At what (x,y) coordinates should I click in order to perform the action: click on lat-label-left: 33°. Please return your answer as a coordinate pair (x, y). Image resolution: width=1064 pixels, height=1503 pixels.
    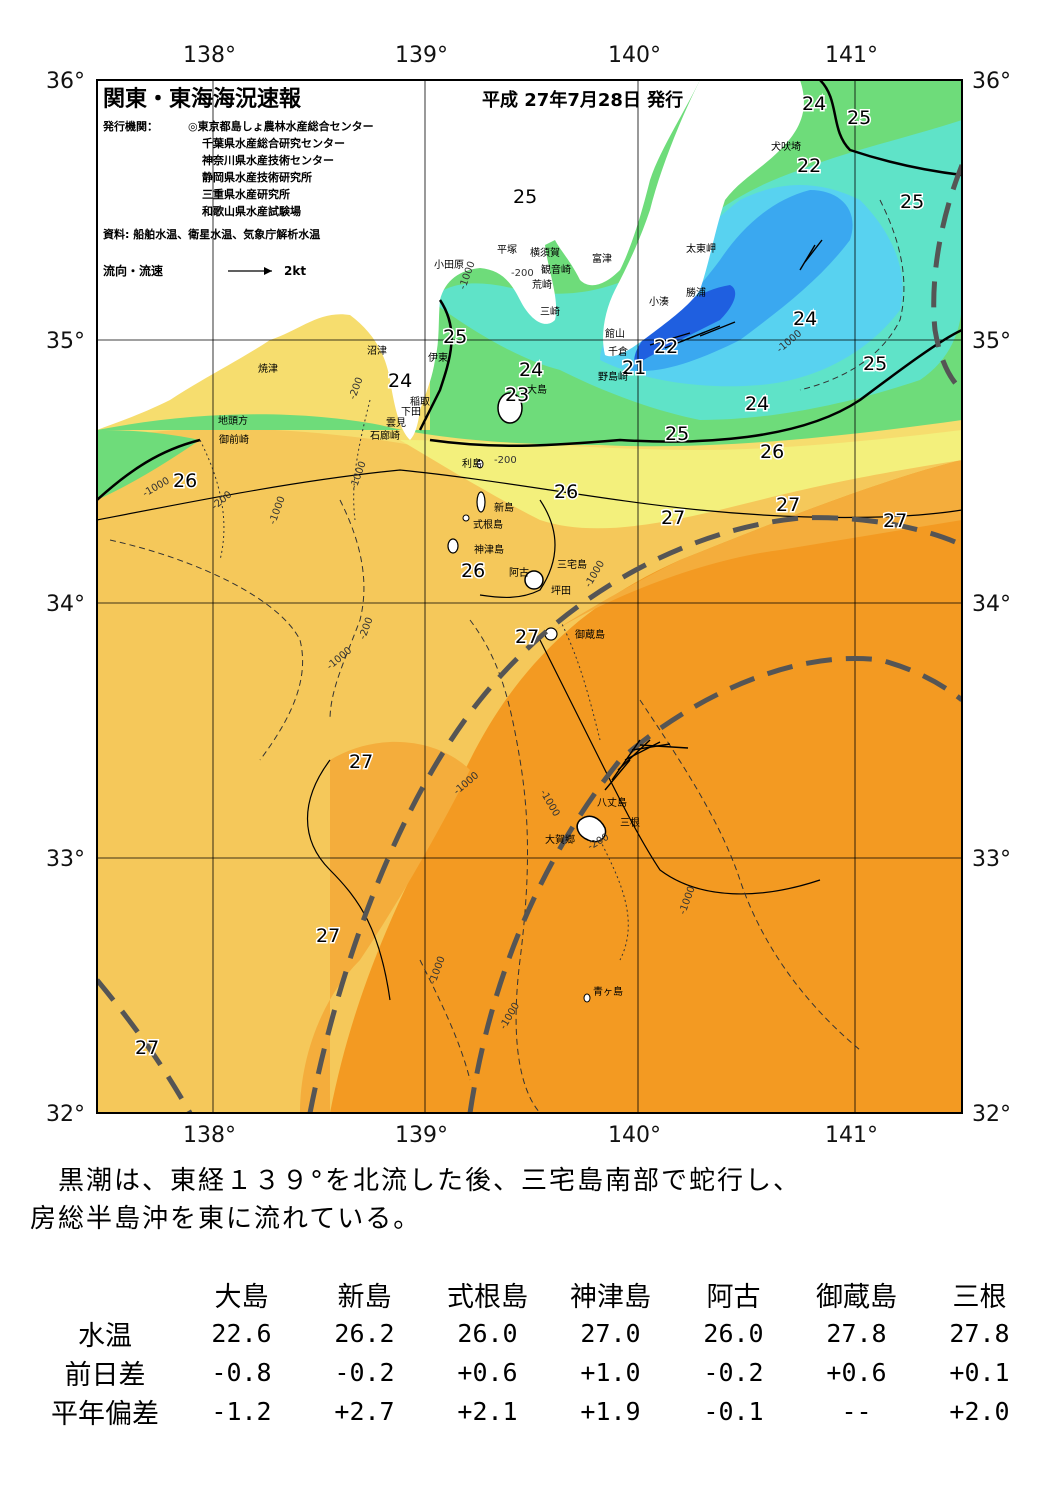
    Looking at the image, I should click on (65, 859).